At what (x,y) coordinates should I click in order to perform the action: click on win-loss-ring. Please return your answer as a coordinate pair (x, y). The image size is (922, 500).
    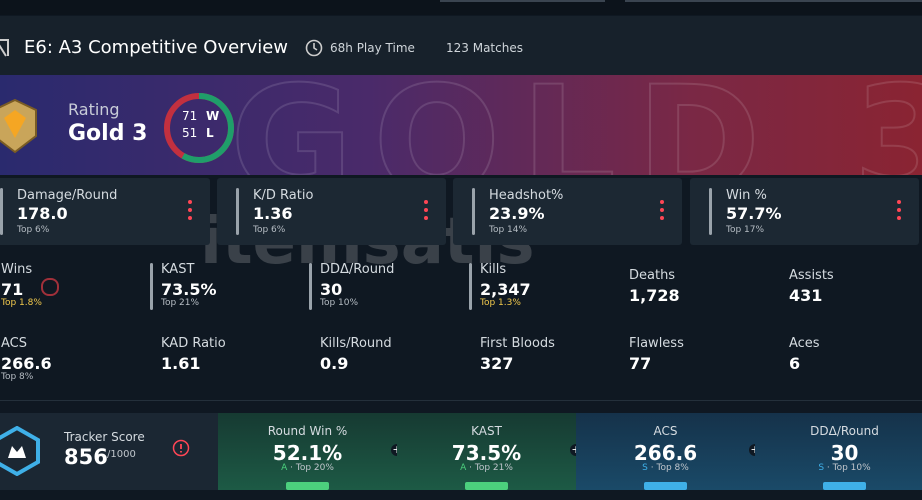
    Looking at the image, I should click on (199, 128).